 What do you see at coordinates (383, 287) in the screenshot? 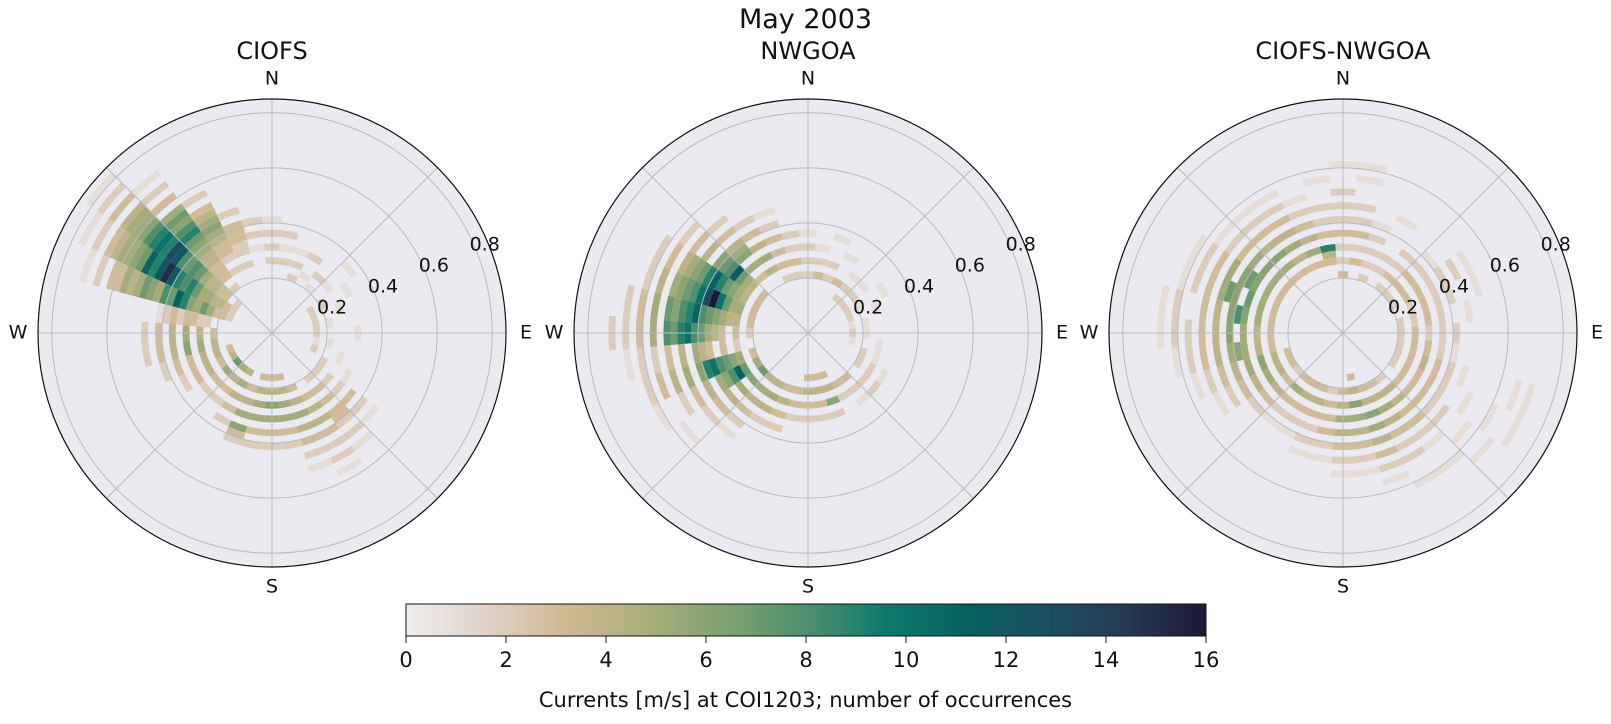
I see `radial-tick-label: 0.4` at bounding box center [383, 287].